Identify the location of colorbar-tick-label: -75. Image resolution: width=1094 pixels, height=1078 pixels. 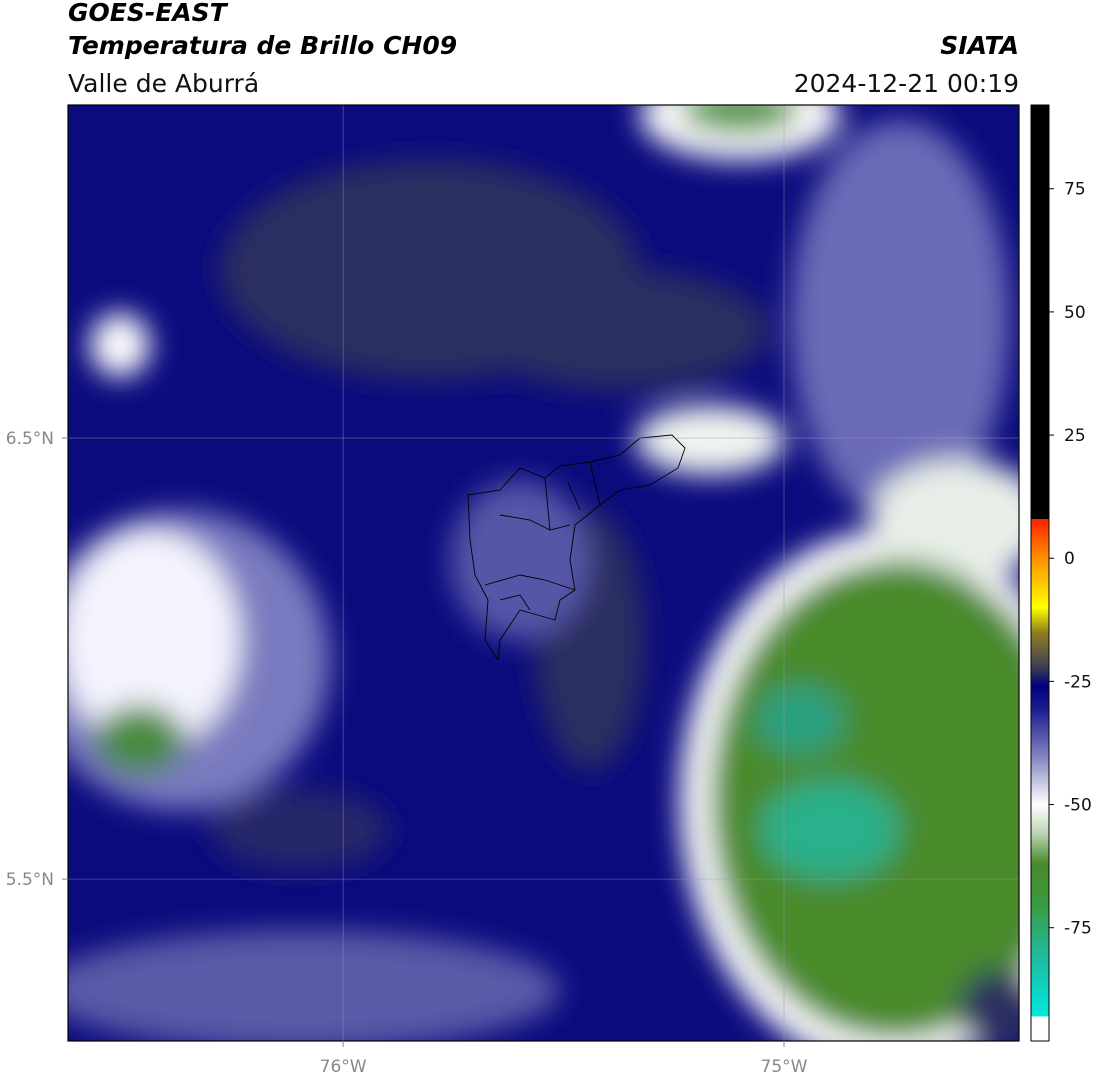
(1078, 929).